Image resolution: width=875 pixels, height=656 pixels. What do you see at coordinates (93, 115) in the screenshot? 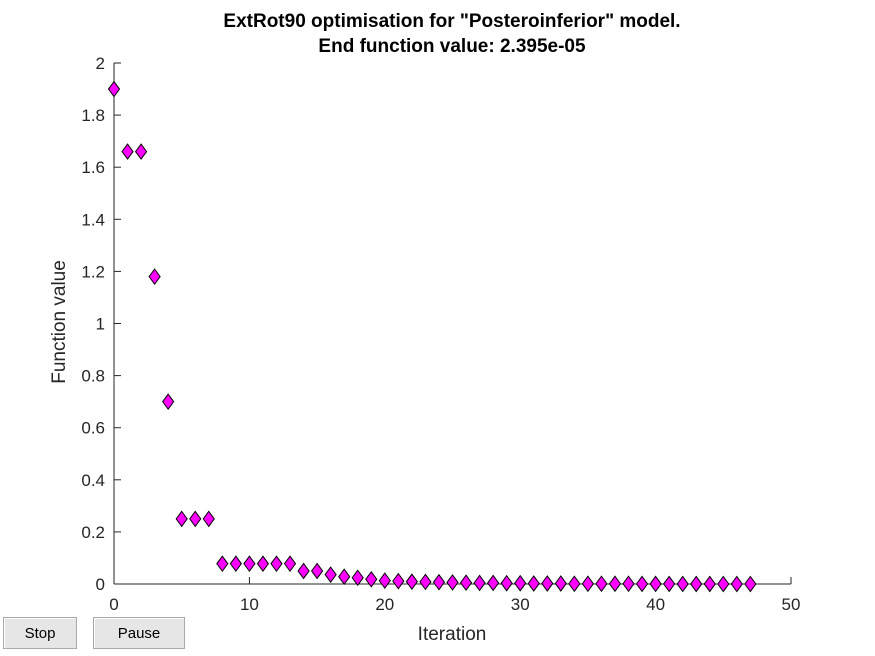
I see `y-tick-label: 1.8` at bounding box center [93, 115].